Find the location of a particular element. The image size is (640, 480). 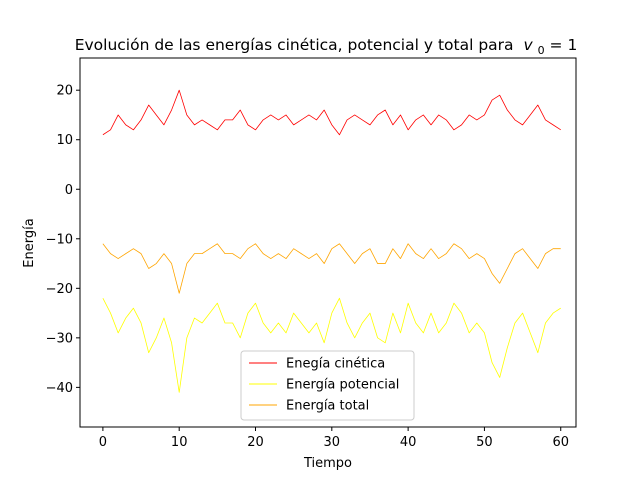

x-tick-label: 50 is located at coordinates (484, 442).